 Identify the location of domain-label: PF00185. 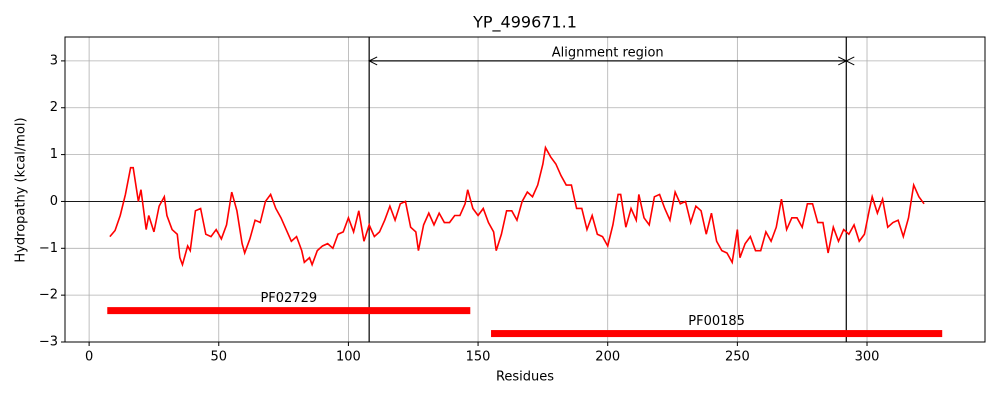
(716, 321).